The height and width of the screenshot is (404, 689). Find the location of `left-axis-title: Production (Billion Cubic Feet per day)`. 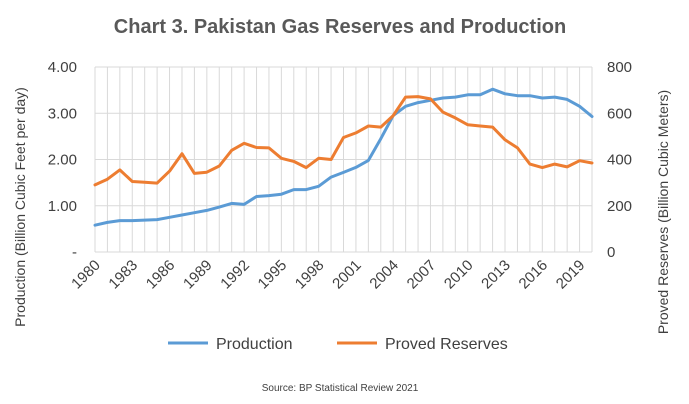

left-axis-title: Production (Billion Cubic Feet per day) is located at coordinates (20, 207).